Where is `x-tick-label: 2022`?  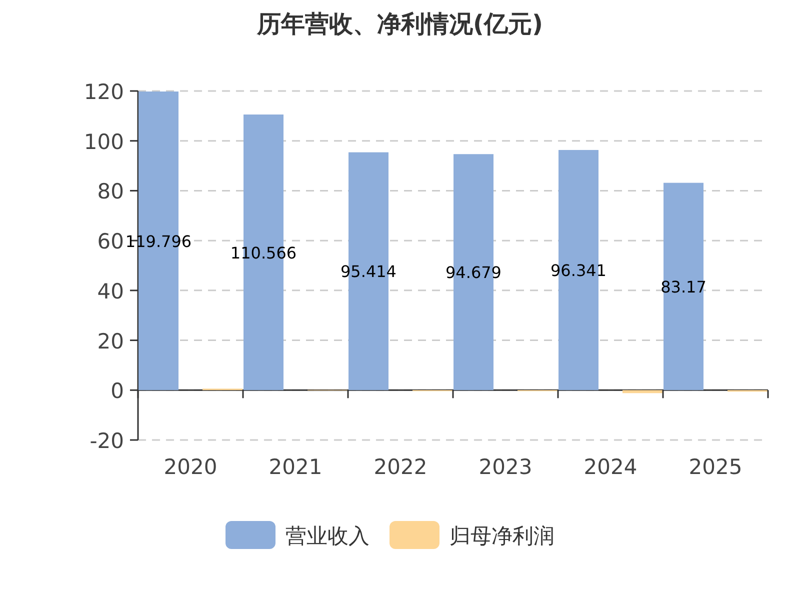
x-tick-label: 2022 is located at coordinates (401, 467).